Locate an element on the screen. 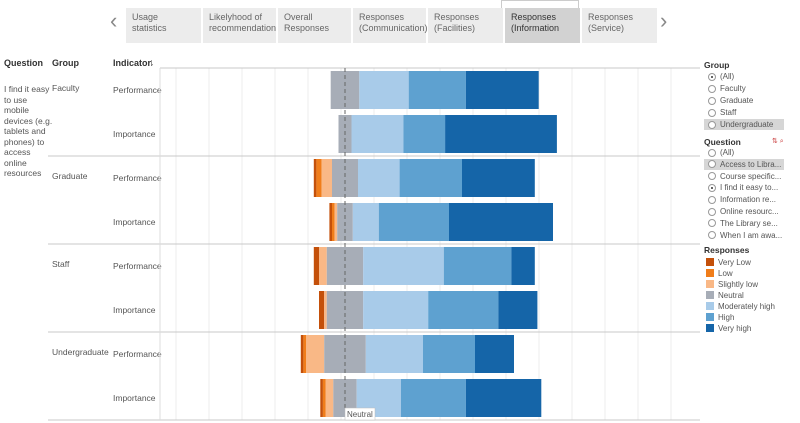 This screenshot has width=800, height=423. chevron-left-icon: ‹ is located at coordinates (114, 20).